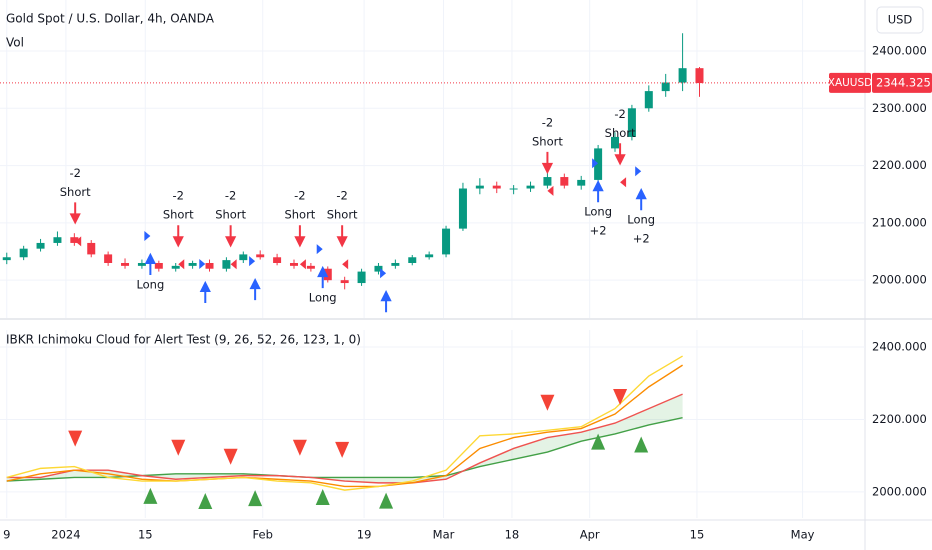  I want to click on volume-label: Vol, so click(15, 43).